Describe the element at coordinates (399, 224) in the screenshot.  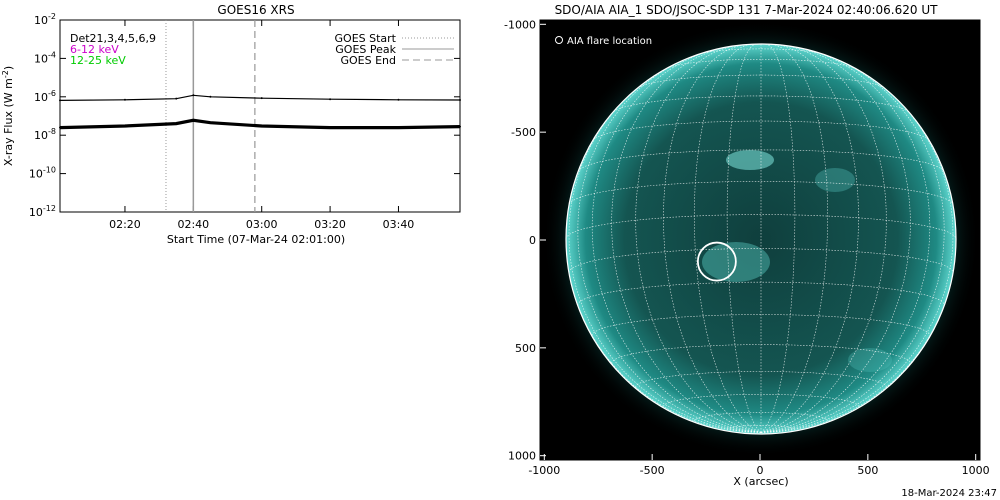
I see `goes-x-tick-label: 03:40` at that location.